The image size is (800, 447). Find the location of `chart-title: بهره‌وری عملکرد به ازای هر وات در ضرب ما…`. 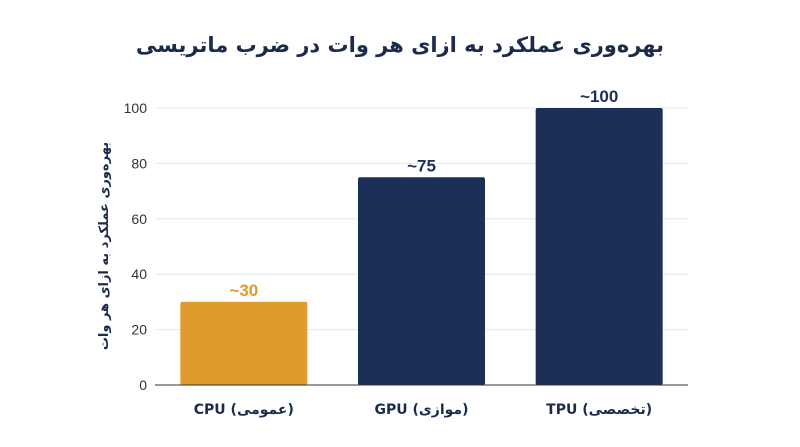

chart-title: بهره‌وری عملکرد به ازای هر وات در ضرب ما… is located at coordinates (400, 45).